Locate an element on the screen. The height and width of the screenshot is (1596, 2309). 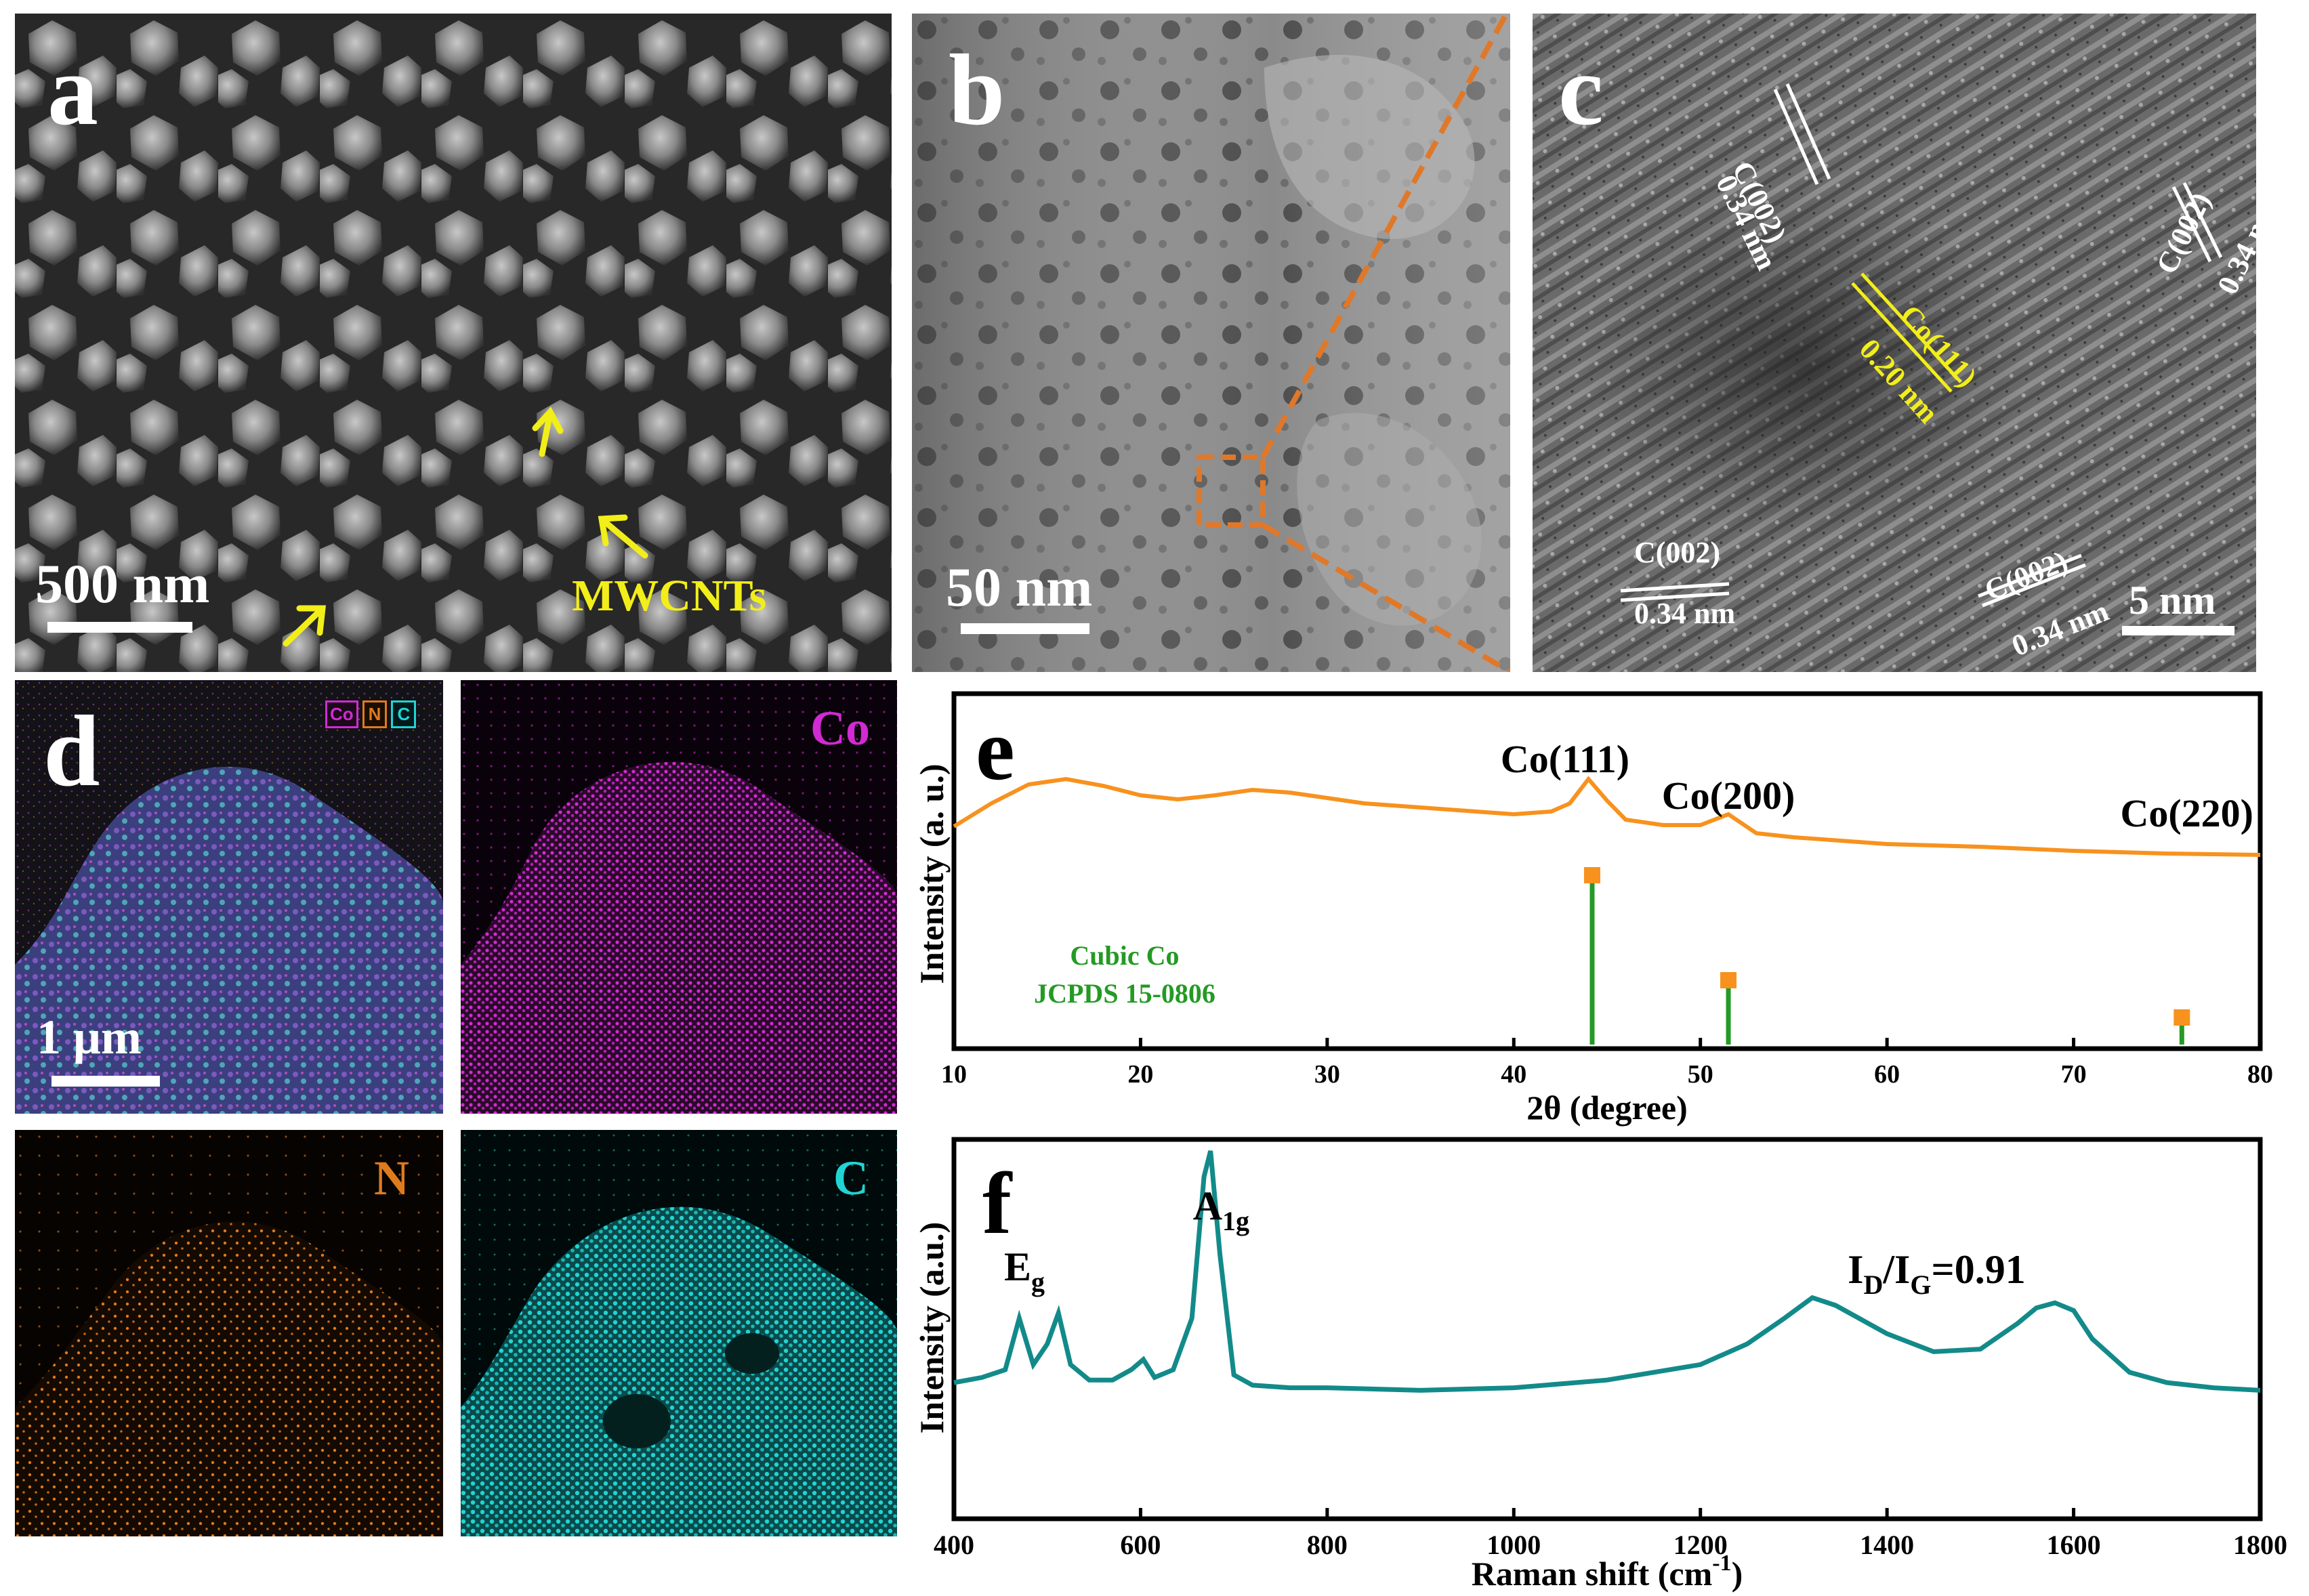
panel-c-scale-label: 5 nm is located at coordinates (2172, 600).